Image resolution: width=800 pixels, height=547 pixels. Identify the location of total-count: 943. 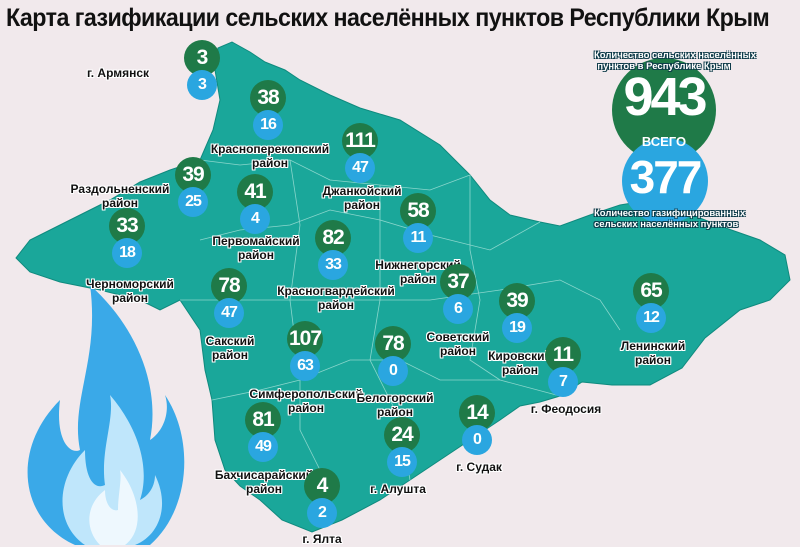
(665, 97).